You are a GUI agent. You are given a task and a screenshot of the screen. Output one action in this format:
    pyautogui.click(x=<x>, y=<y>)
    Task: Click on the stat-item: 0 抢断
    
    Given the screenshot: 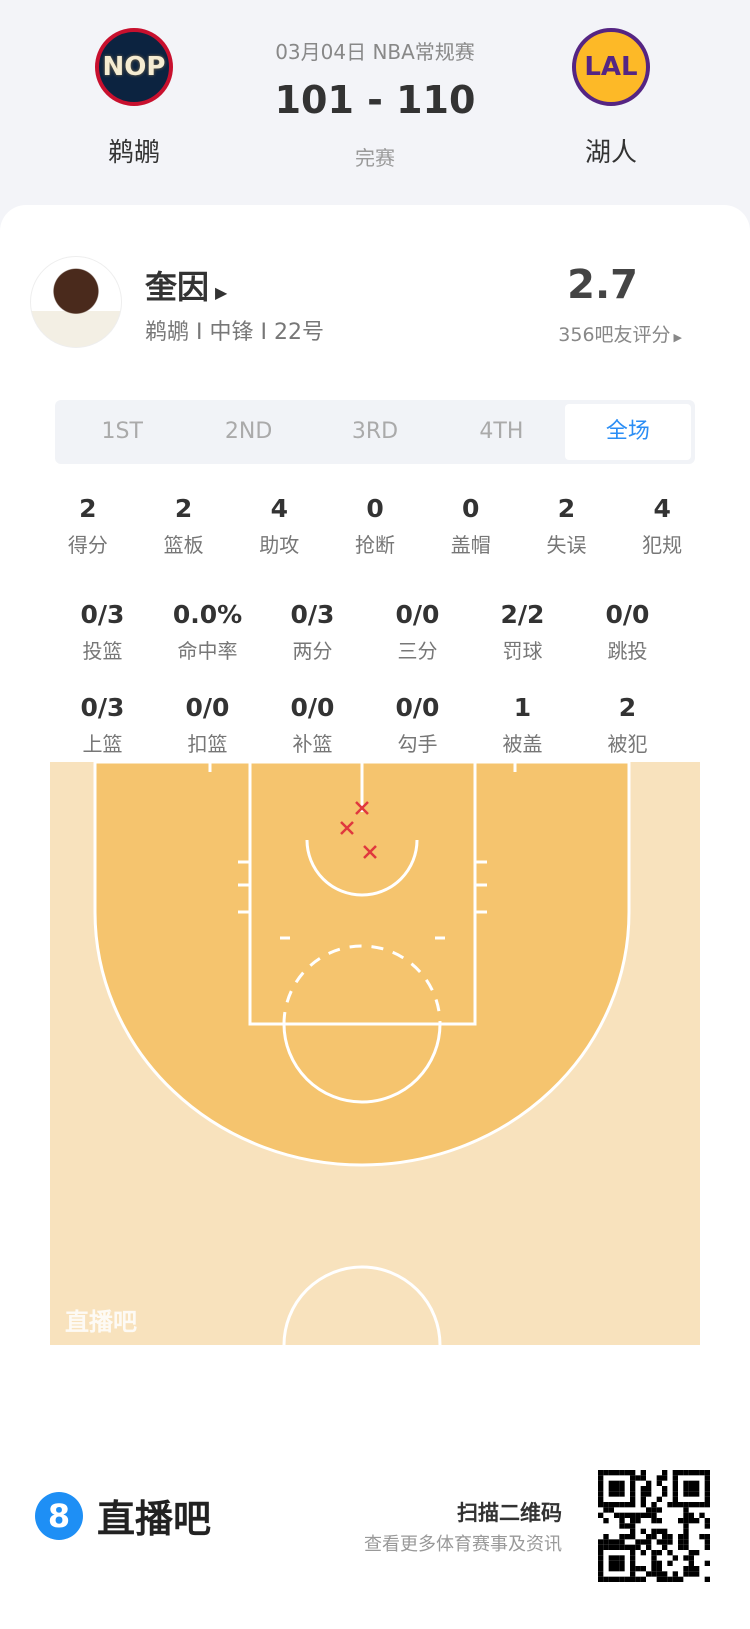 What is the action you would take?
    pyautogui.click(x=375, y=526)
    